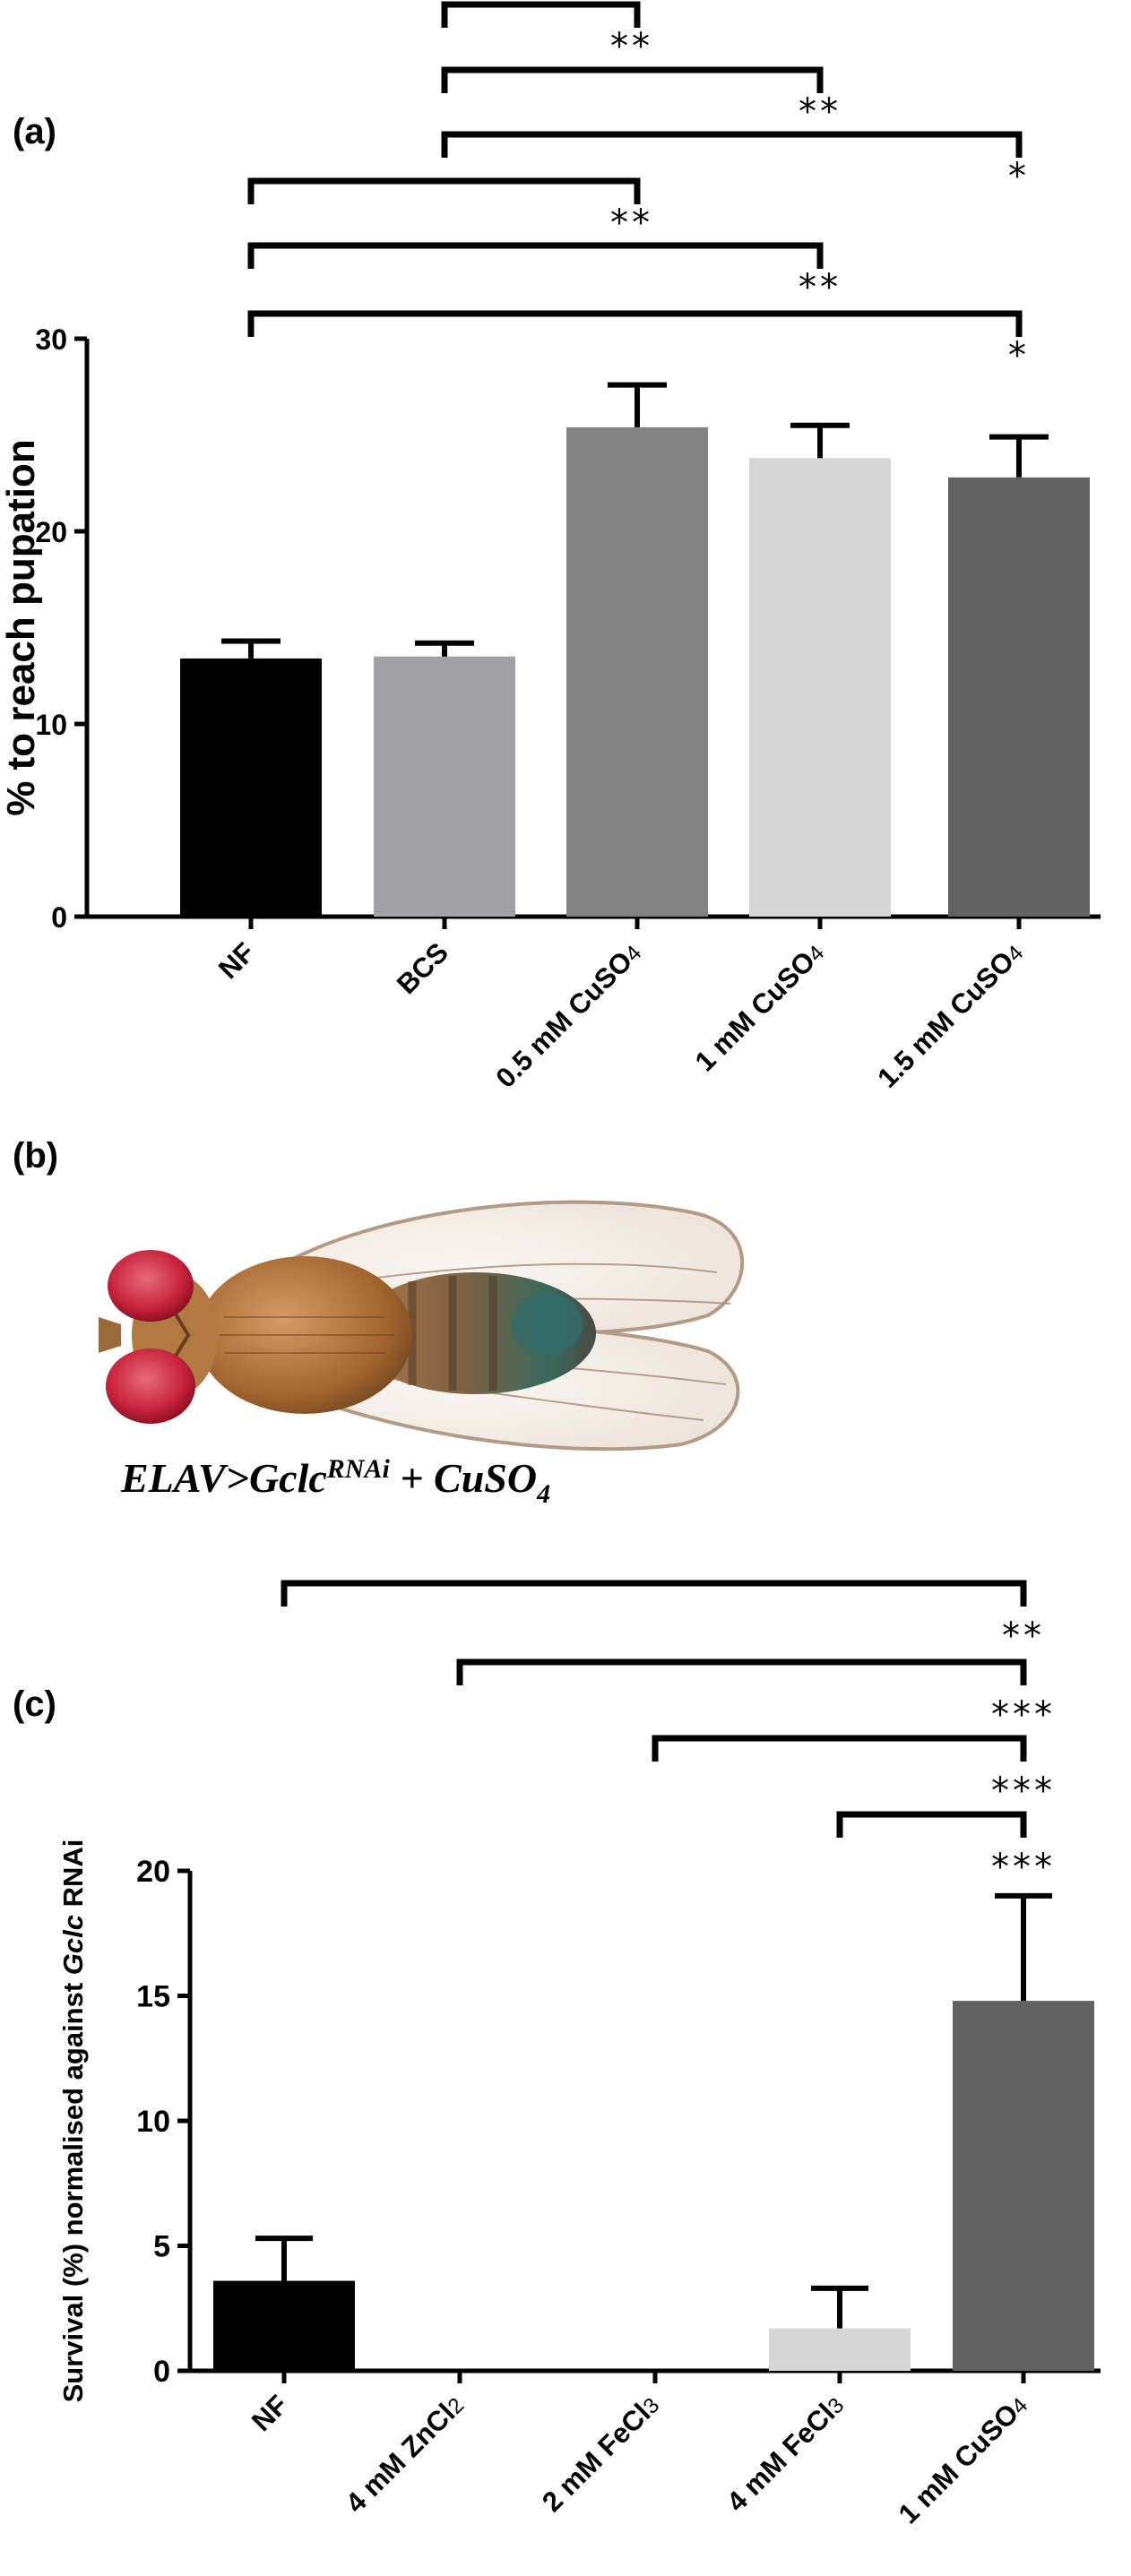  What do you see at coordinates (35, 1156) in the screenshot?
I see `panel-b-label: (b)` at bounding box center [35, 1156].